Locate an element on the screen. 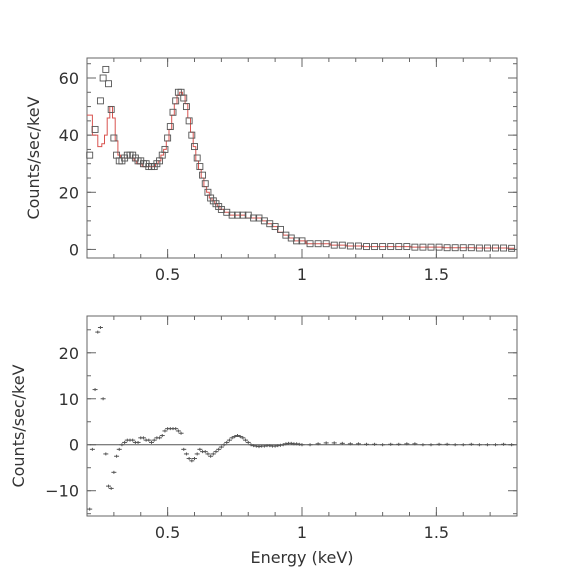  residual-y-tick-label: 0 is located at coordinates (74, 445).